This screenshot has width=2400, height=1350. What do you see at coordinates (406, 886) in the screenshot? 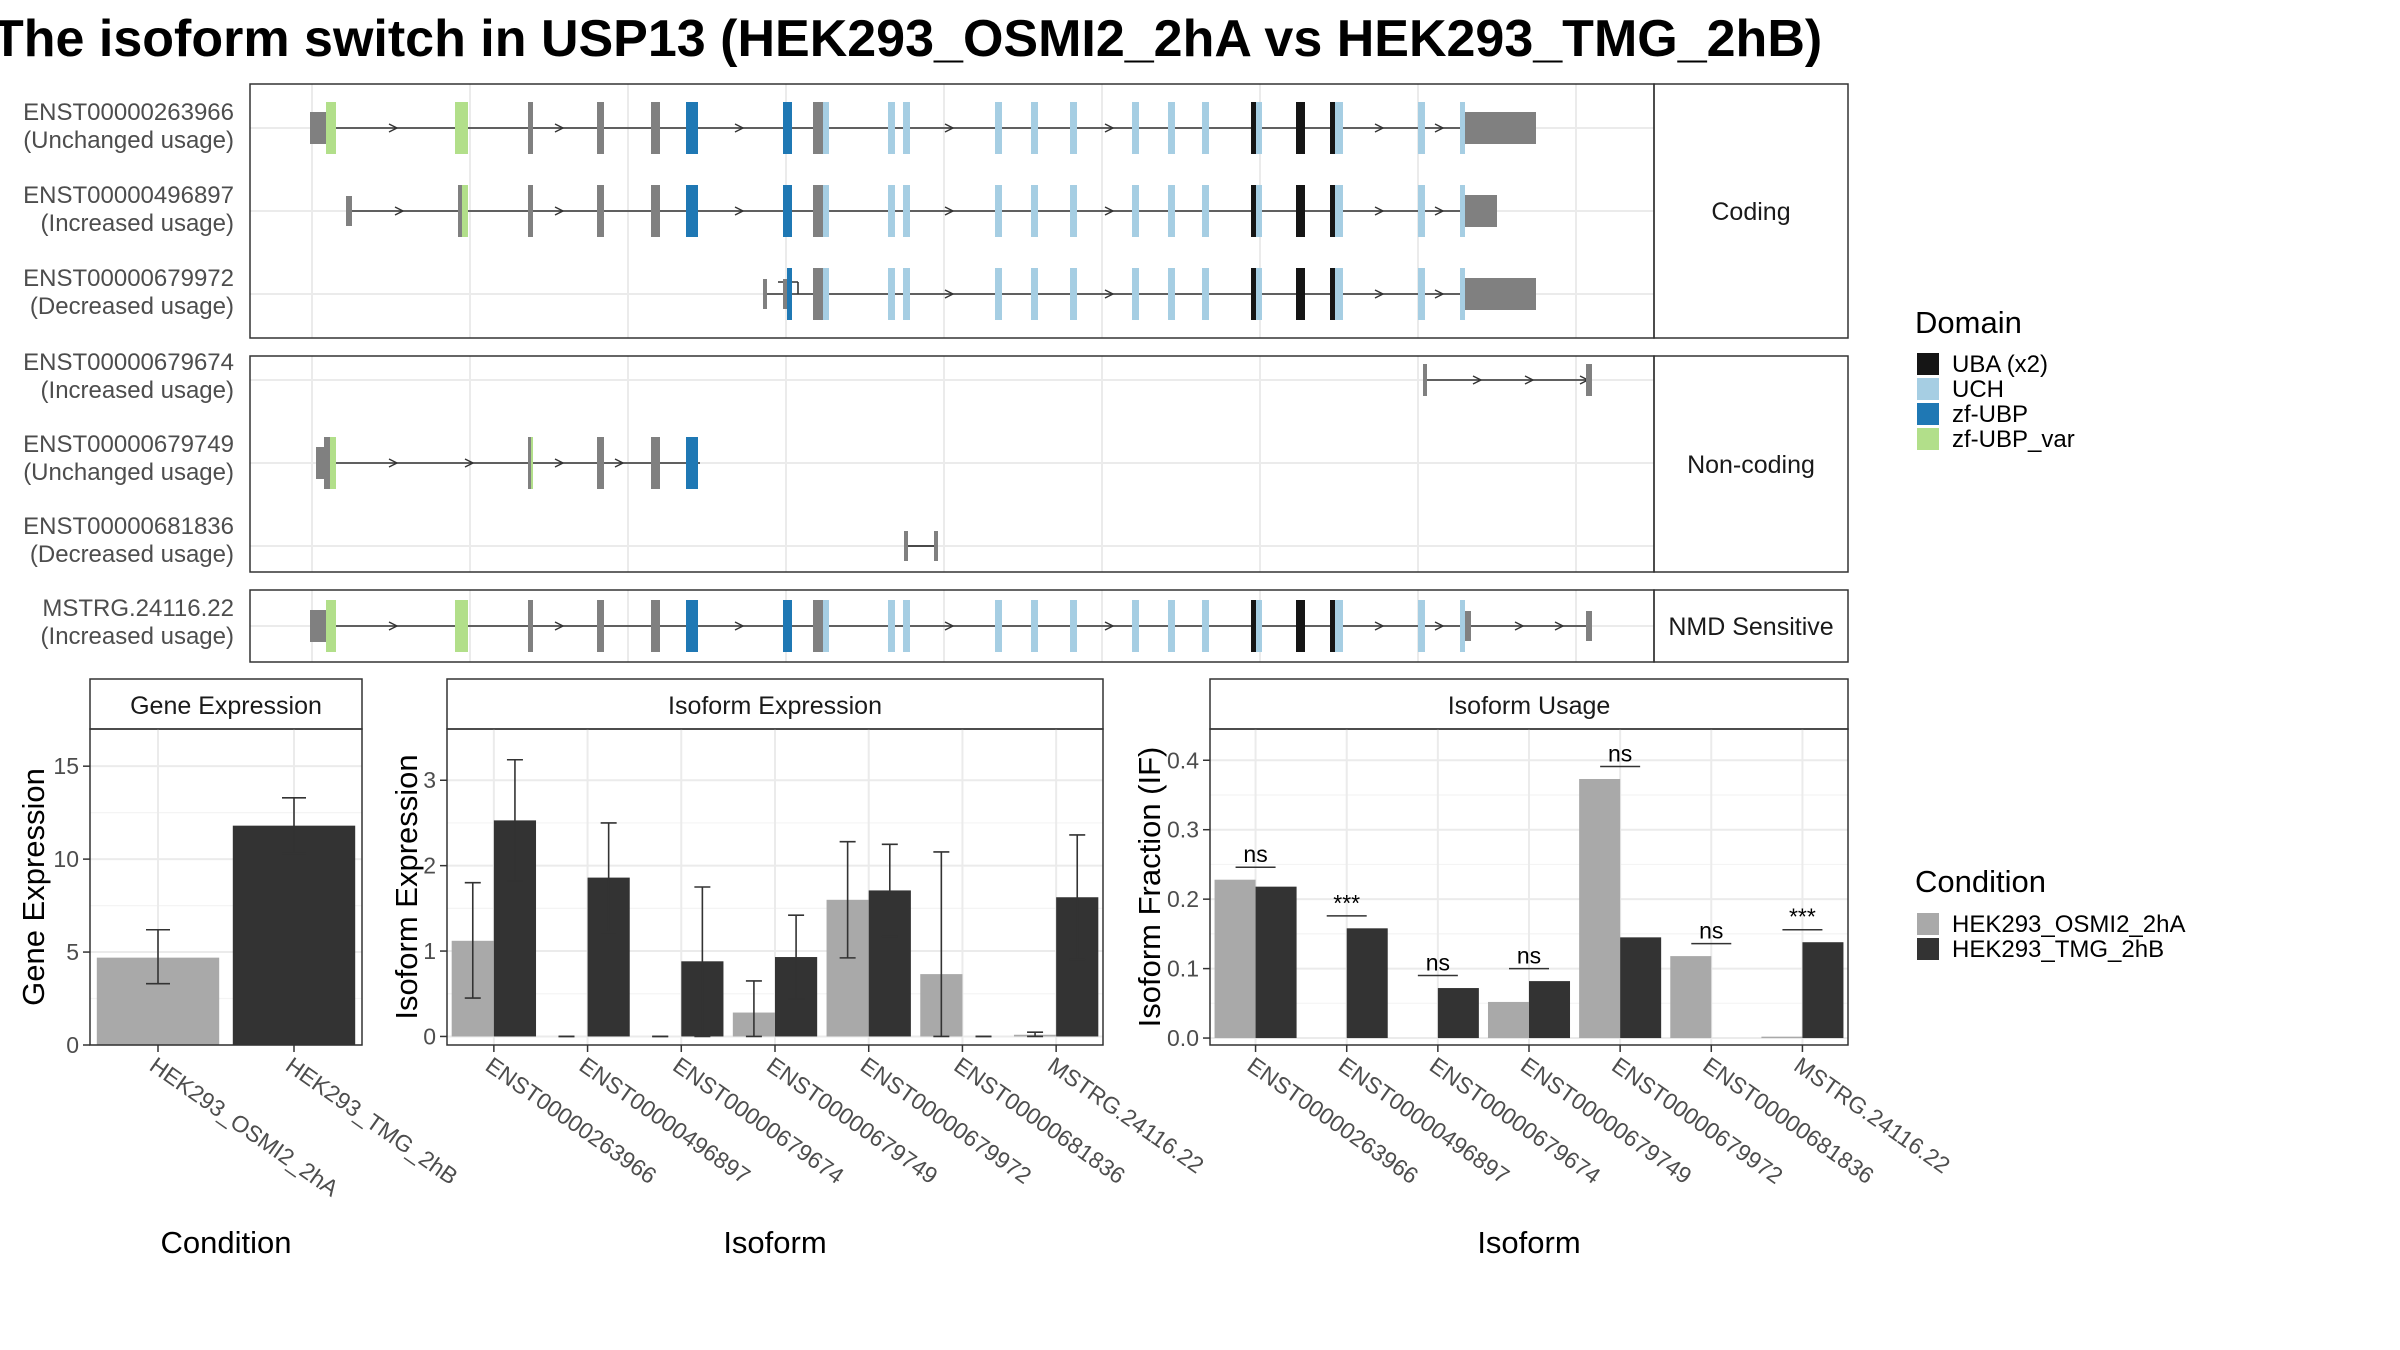
I see `y-axis-title: Isoform Expression` at bounding box center [406, 886].